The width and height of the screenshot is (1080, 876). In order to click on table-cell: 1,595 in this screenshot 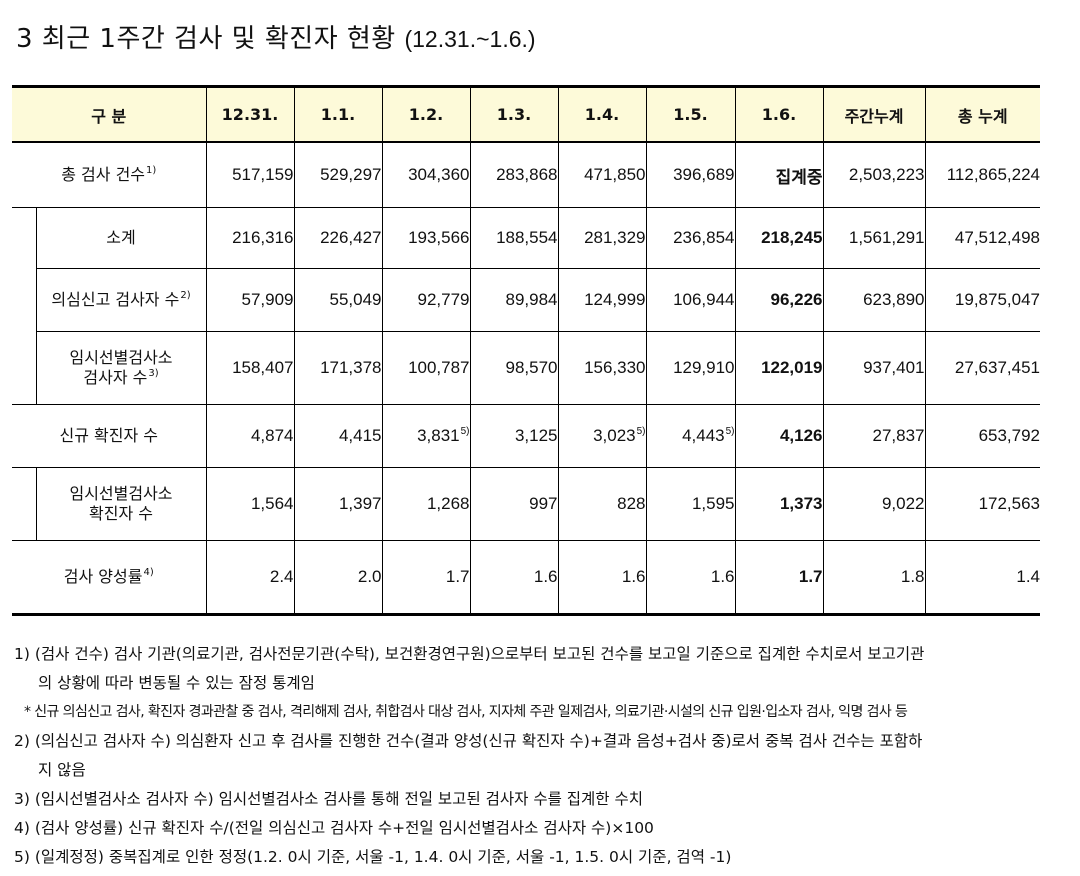, I will do `click(690, 504)`.